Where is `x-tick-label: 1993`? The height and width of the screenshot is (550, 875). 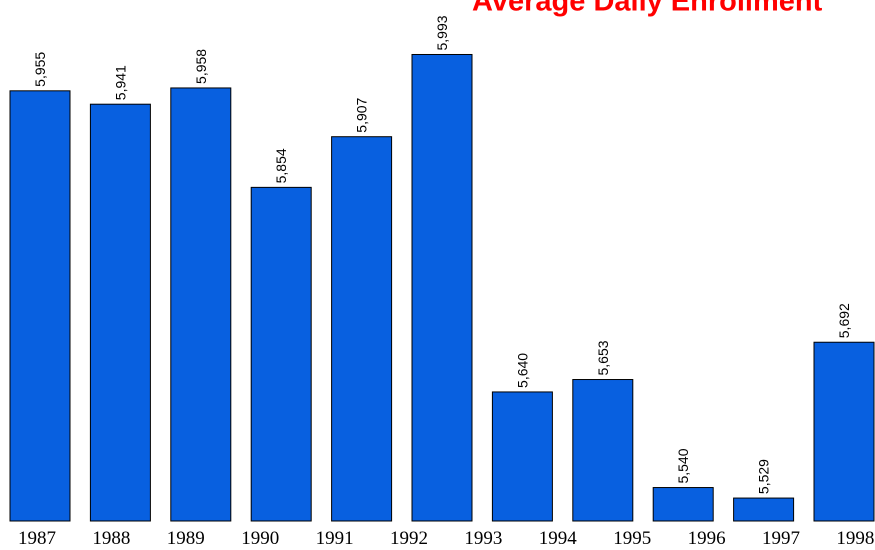 x-tick-label: 1993 is located at coordinates (483, 538).